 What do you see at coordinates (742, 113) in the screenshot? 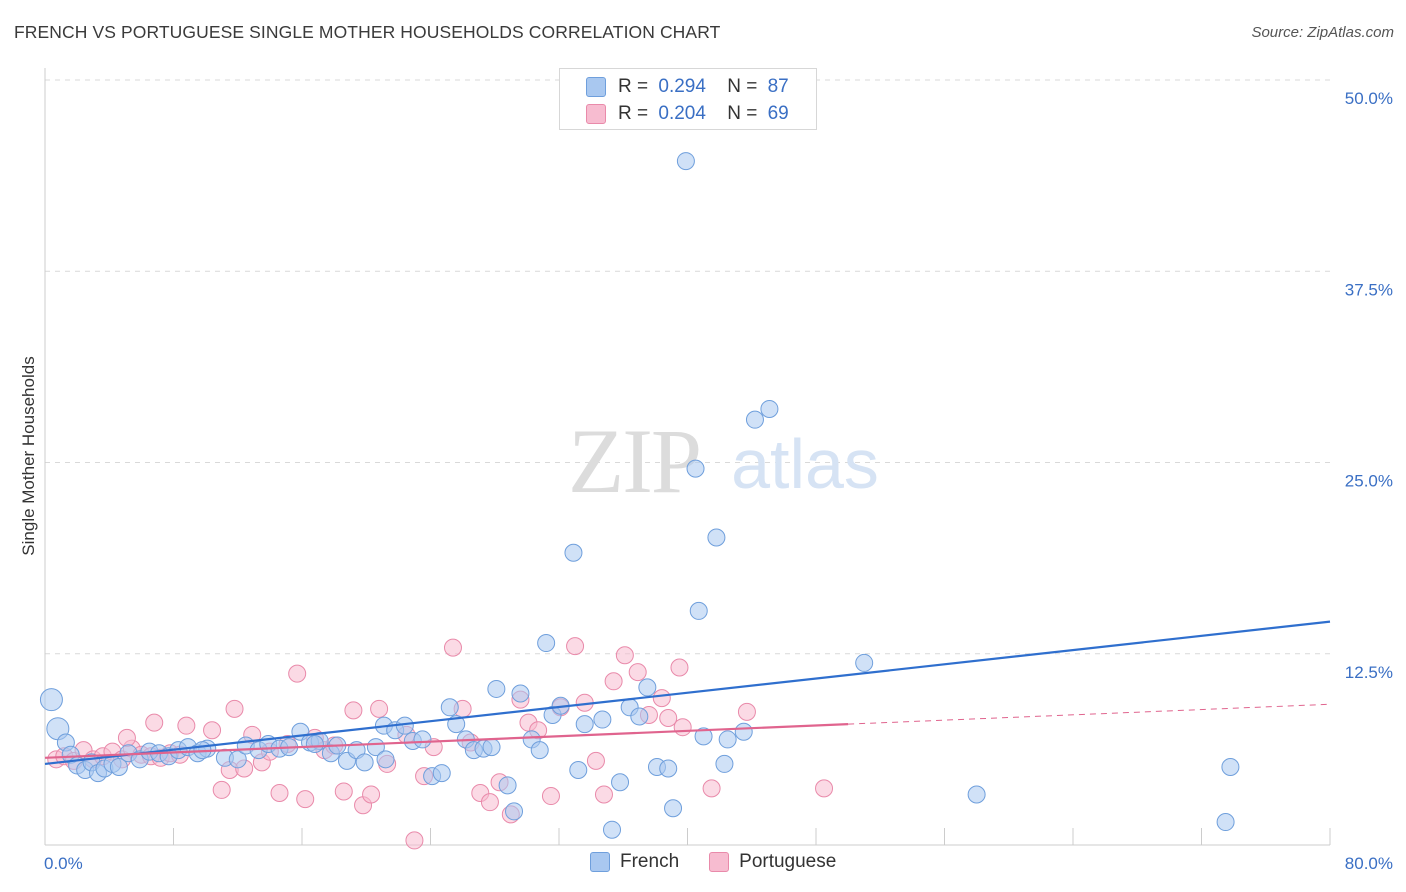
I see `portuguese-n-label: N =` at bounding box center [742, 113].